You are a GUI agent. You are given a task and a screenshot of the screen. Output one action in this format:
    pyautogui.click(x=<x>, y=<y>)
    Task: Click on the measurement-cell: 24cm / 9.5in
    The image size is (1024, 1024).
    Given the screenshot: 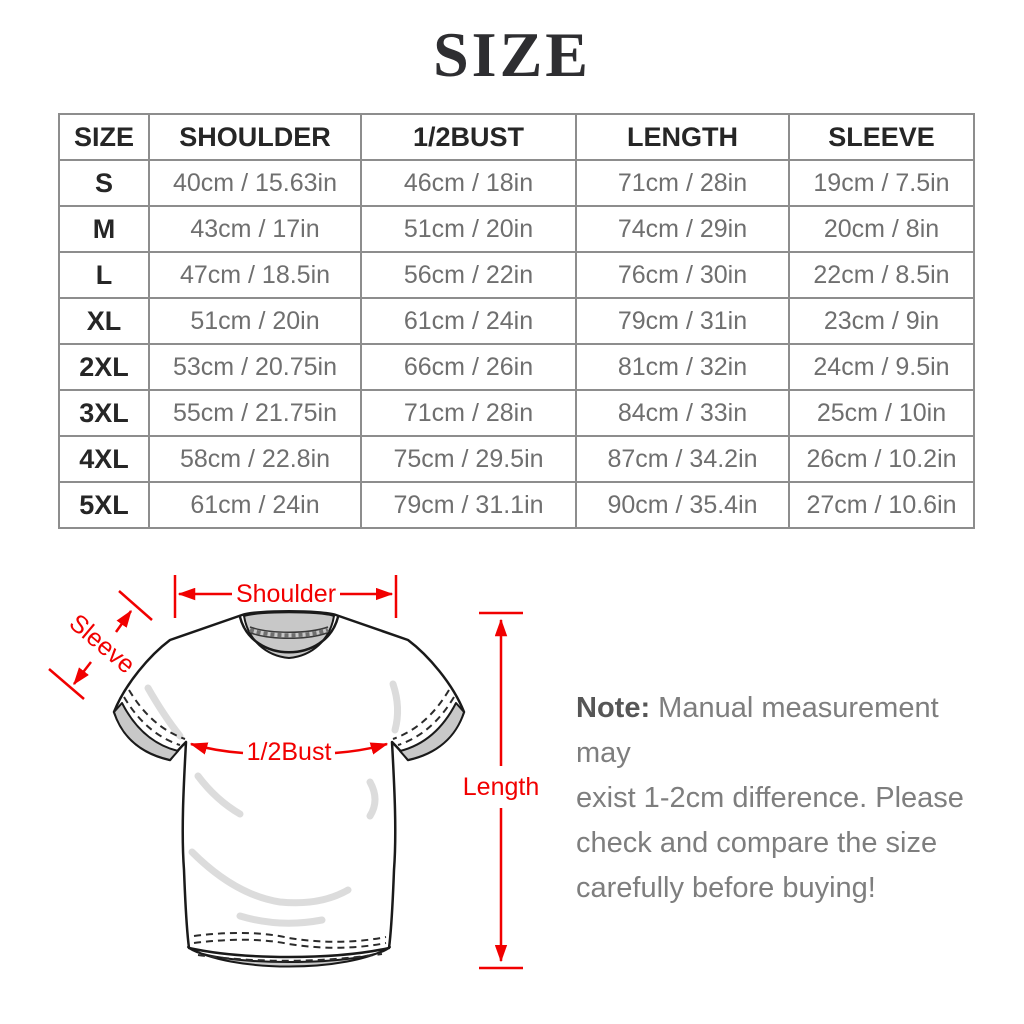 What is the action you would take?
    pyautogui.click(x=881, y=367)
    